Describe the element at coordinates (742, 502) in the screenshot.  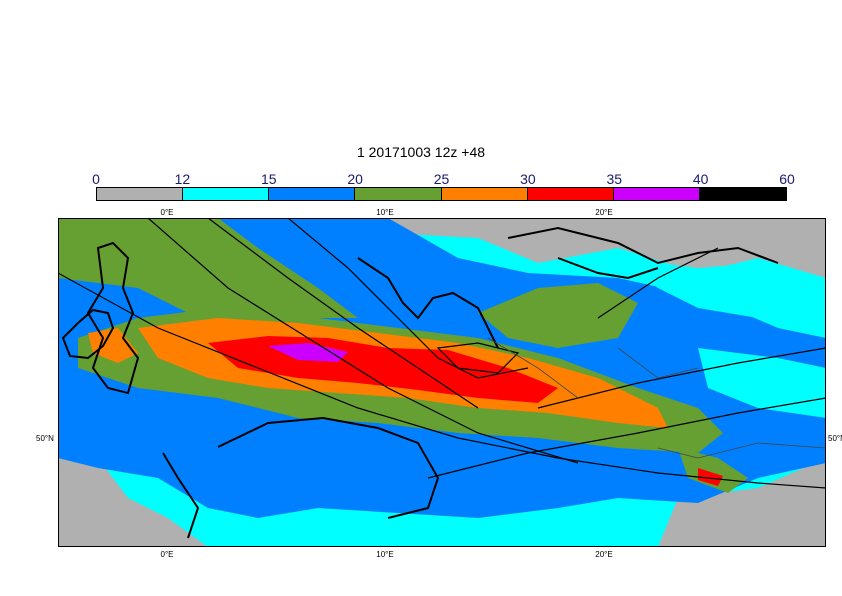
I see `land-gray-southeast` at that location.